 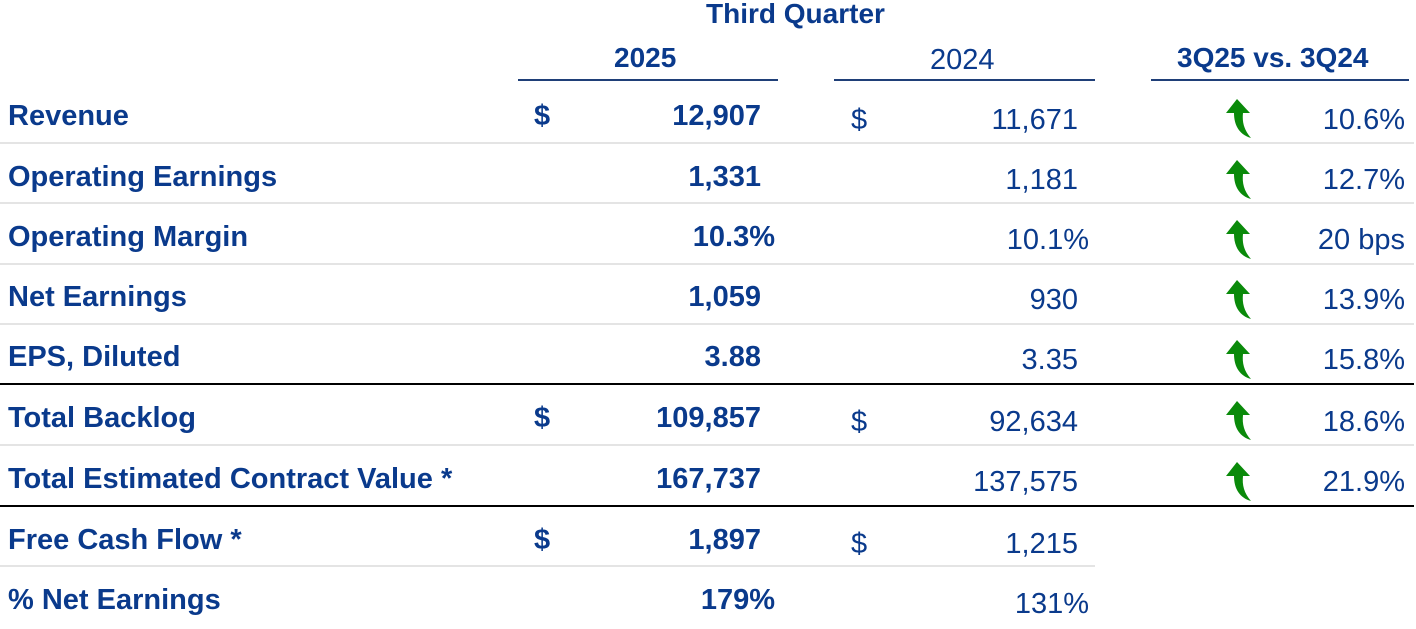 I want to click on change-value: 13.9%, so click(x=1363, y=300).